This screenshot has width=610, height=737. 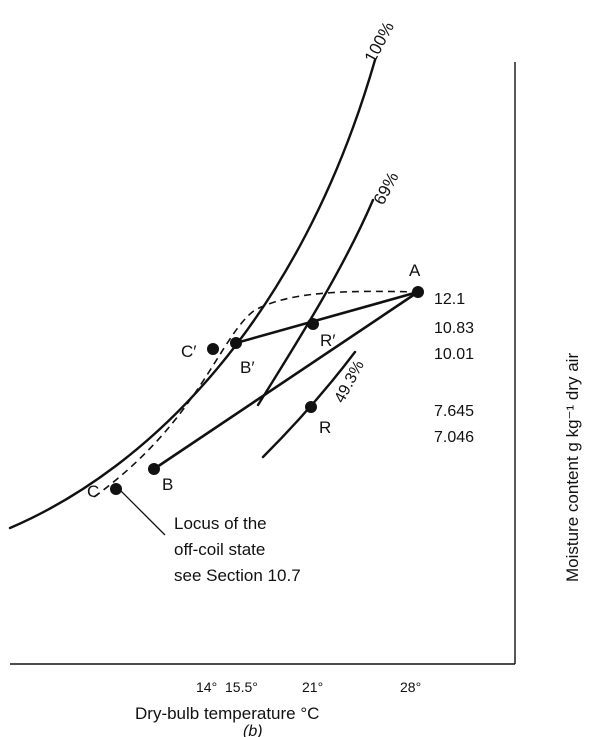 I want to click on y-tick-label-12-1: 12.1, so click(x=449, y=299).